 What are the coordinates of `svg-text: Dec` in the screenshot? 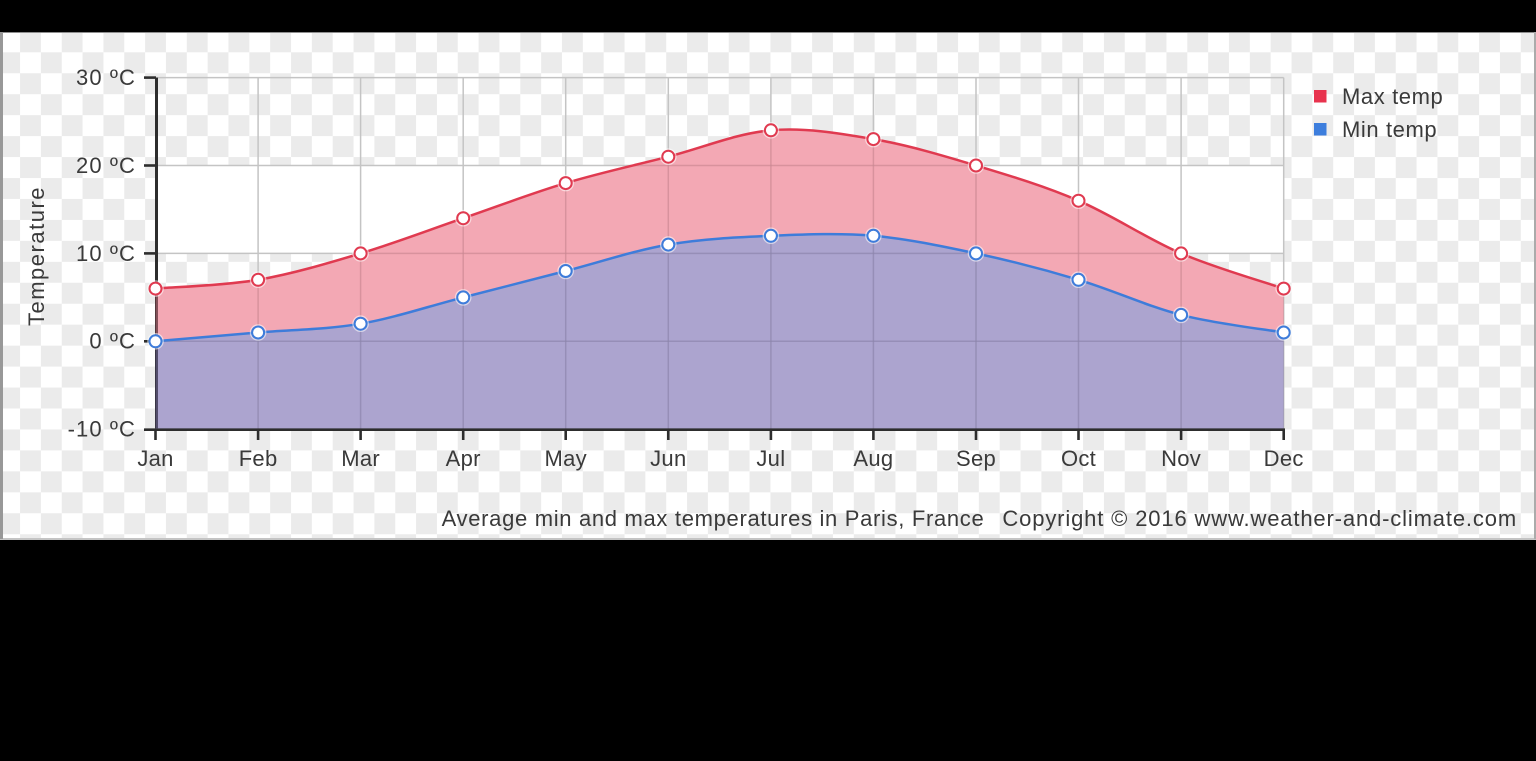 It's located at (1284, 458).